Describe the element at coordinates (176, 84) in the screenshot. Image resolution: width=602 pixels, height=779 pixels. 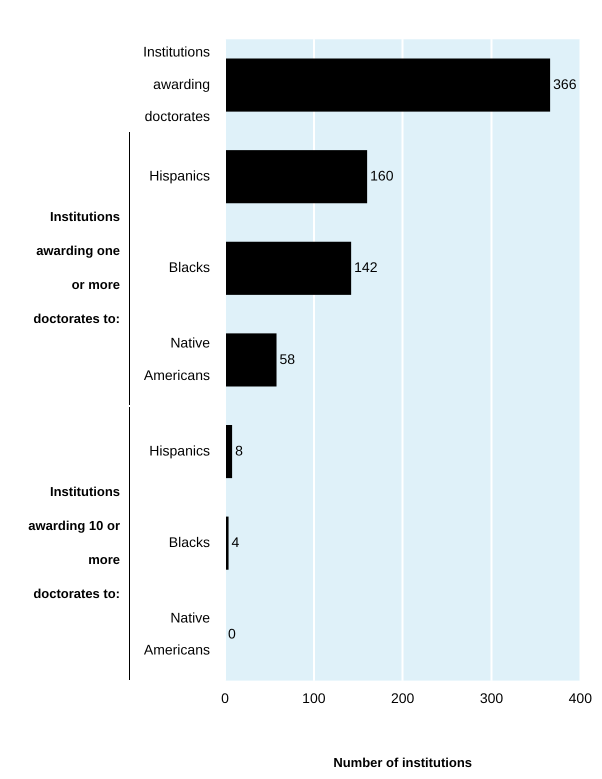
I see `y-tick-label: Institutions awarding doctorates` at that location.